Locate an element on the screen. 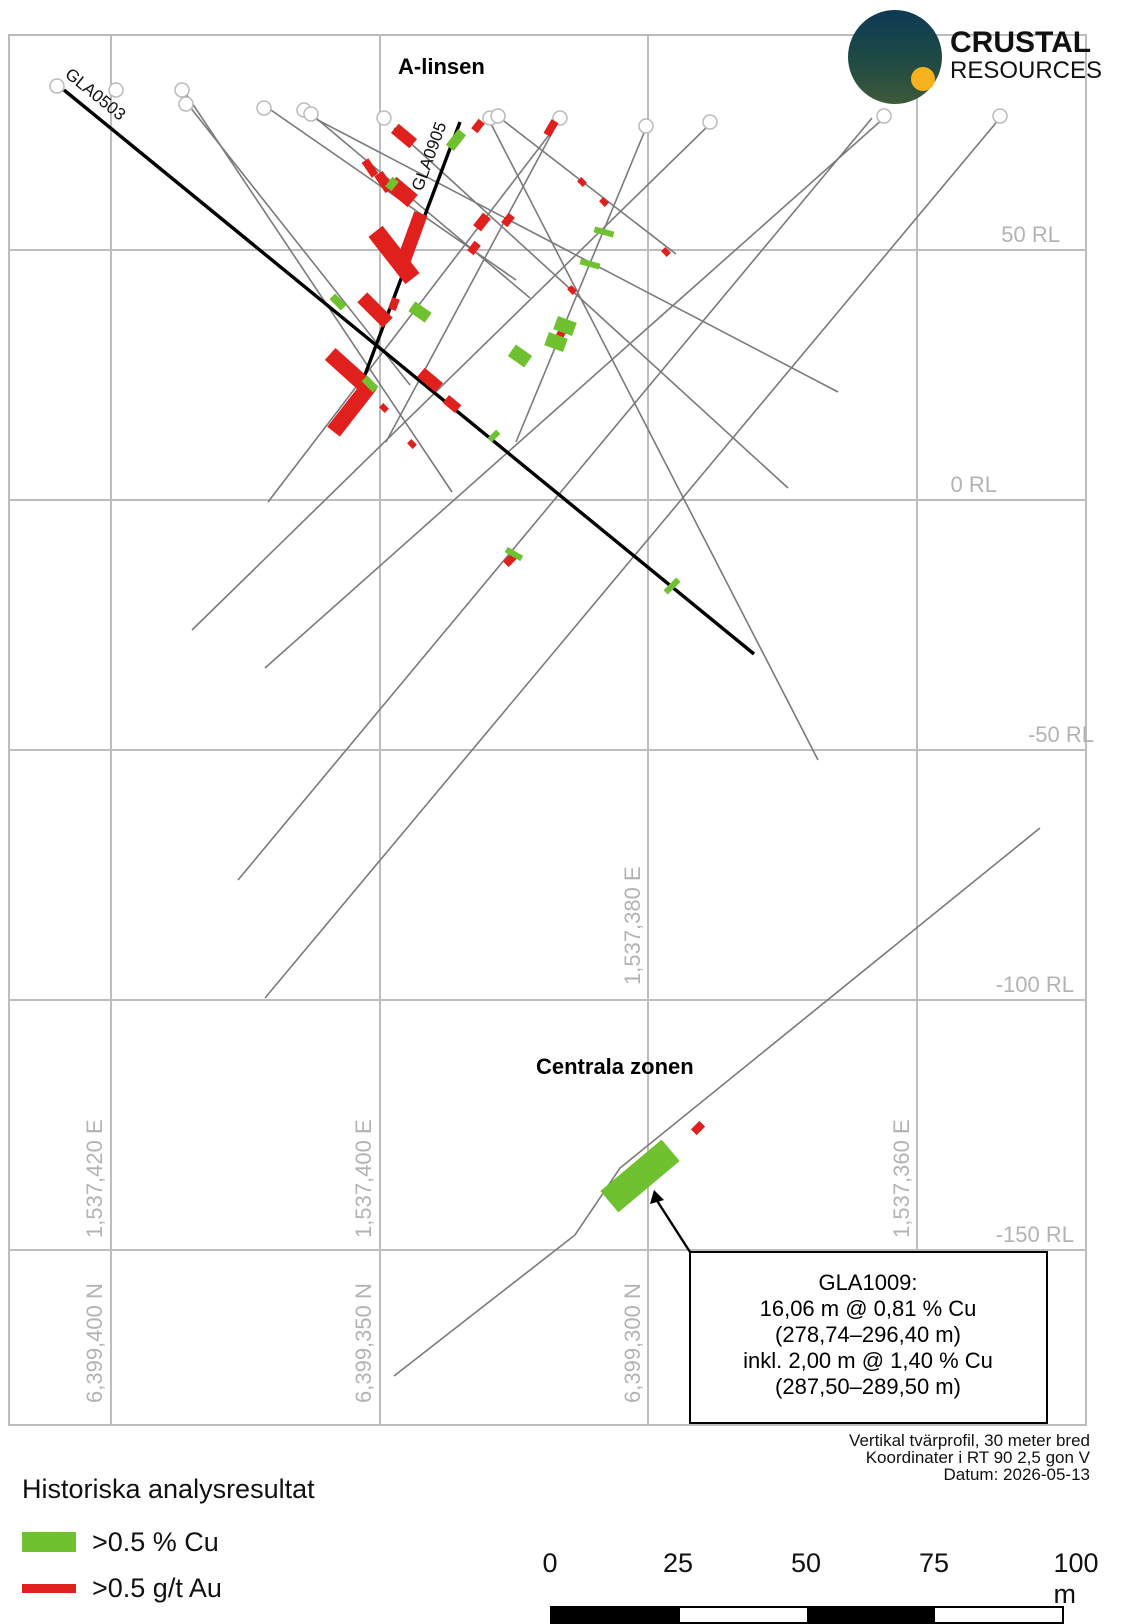 This screenshot has width=1132, height=1624. callout-line: 16,06 m @ 0,81 % Cu is located at coordinates (868, 1308).